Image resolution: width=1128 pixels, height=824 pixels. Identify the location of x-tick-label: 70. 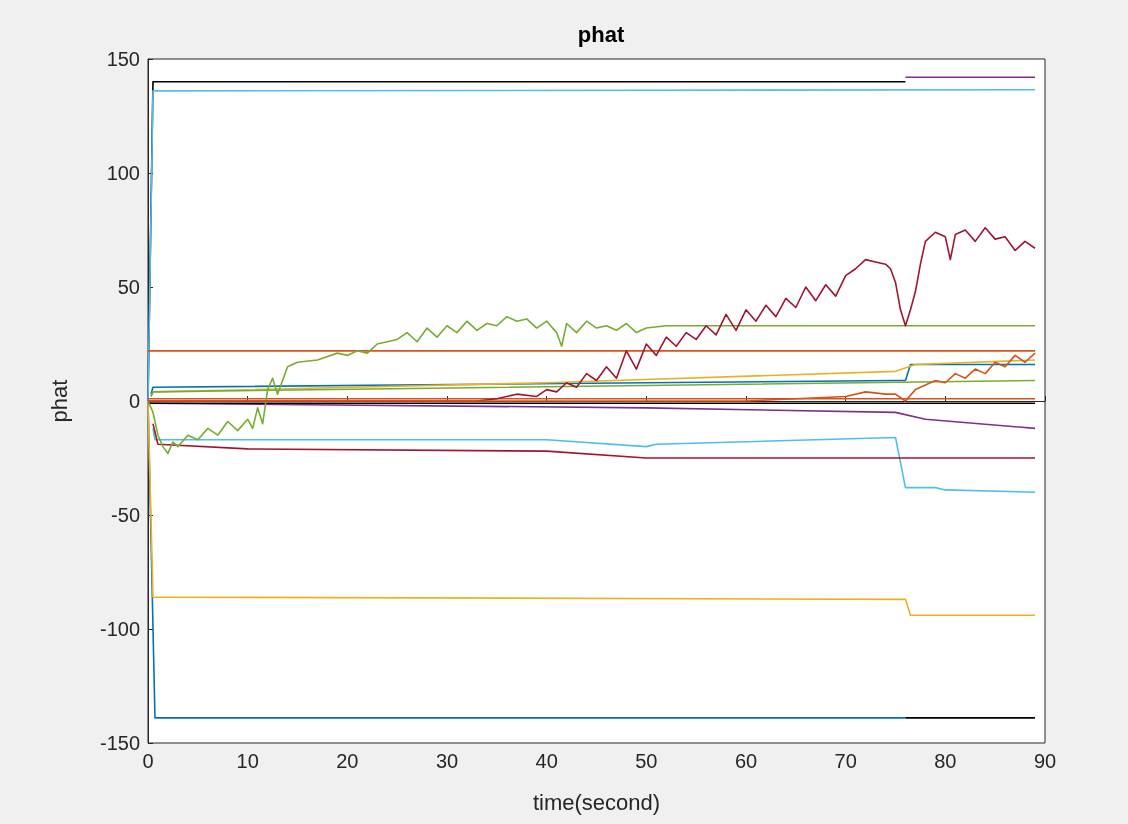
(845, 761).